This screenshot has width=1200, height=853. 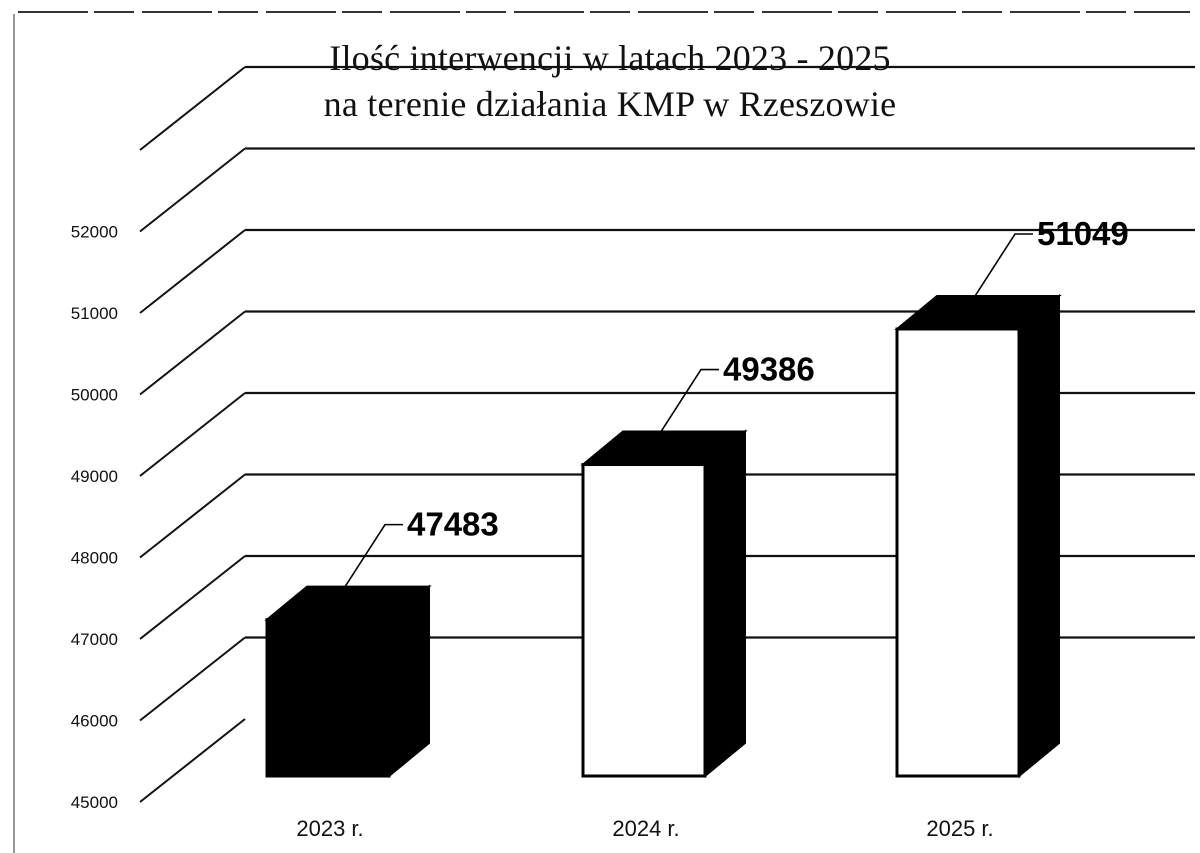 I want to click on chart-title-line-1: Ilość interwencji w latach 2023 - 2025, so click(x=610, y=58).